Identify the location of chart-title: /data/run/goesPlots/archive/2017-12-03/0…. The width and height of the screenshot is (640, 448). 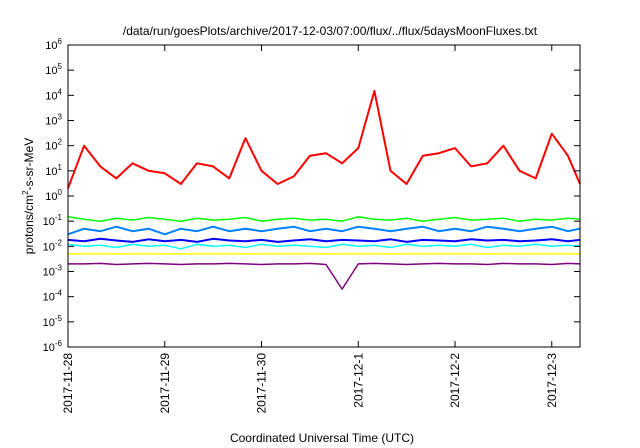
(330, 31).